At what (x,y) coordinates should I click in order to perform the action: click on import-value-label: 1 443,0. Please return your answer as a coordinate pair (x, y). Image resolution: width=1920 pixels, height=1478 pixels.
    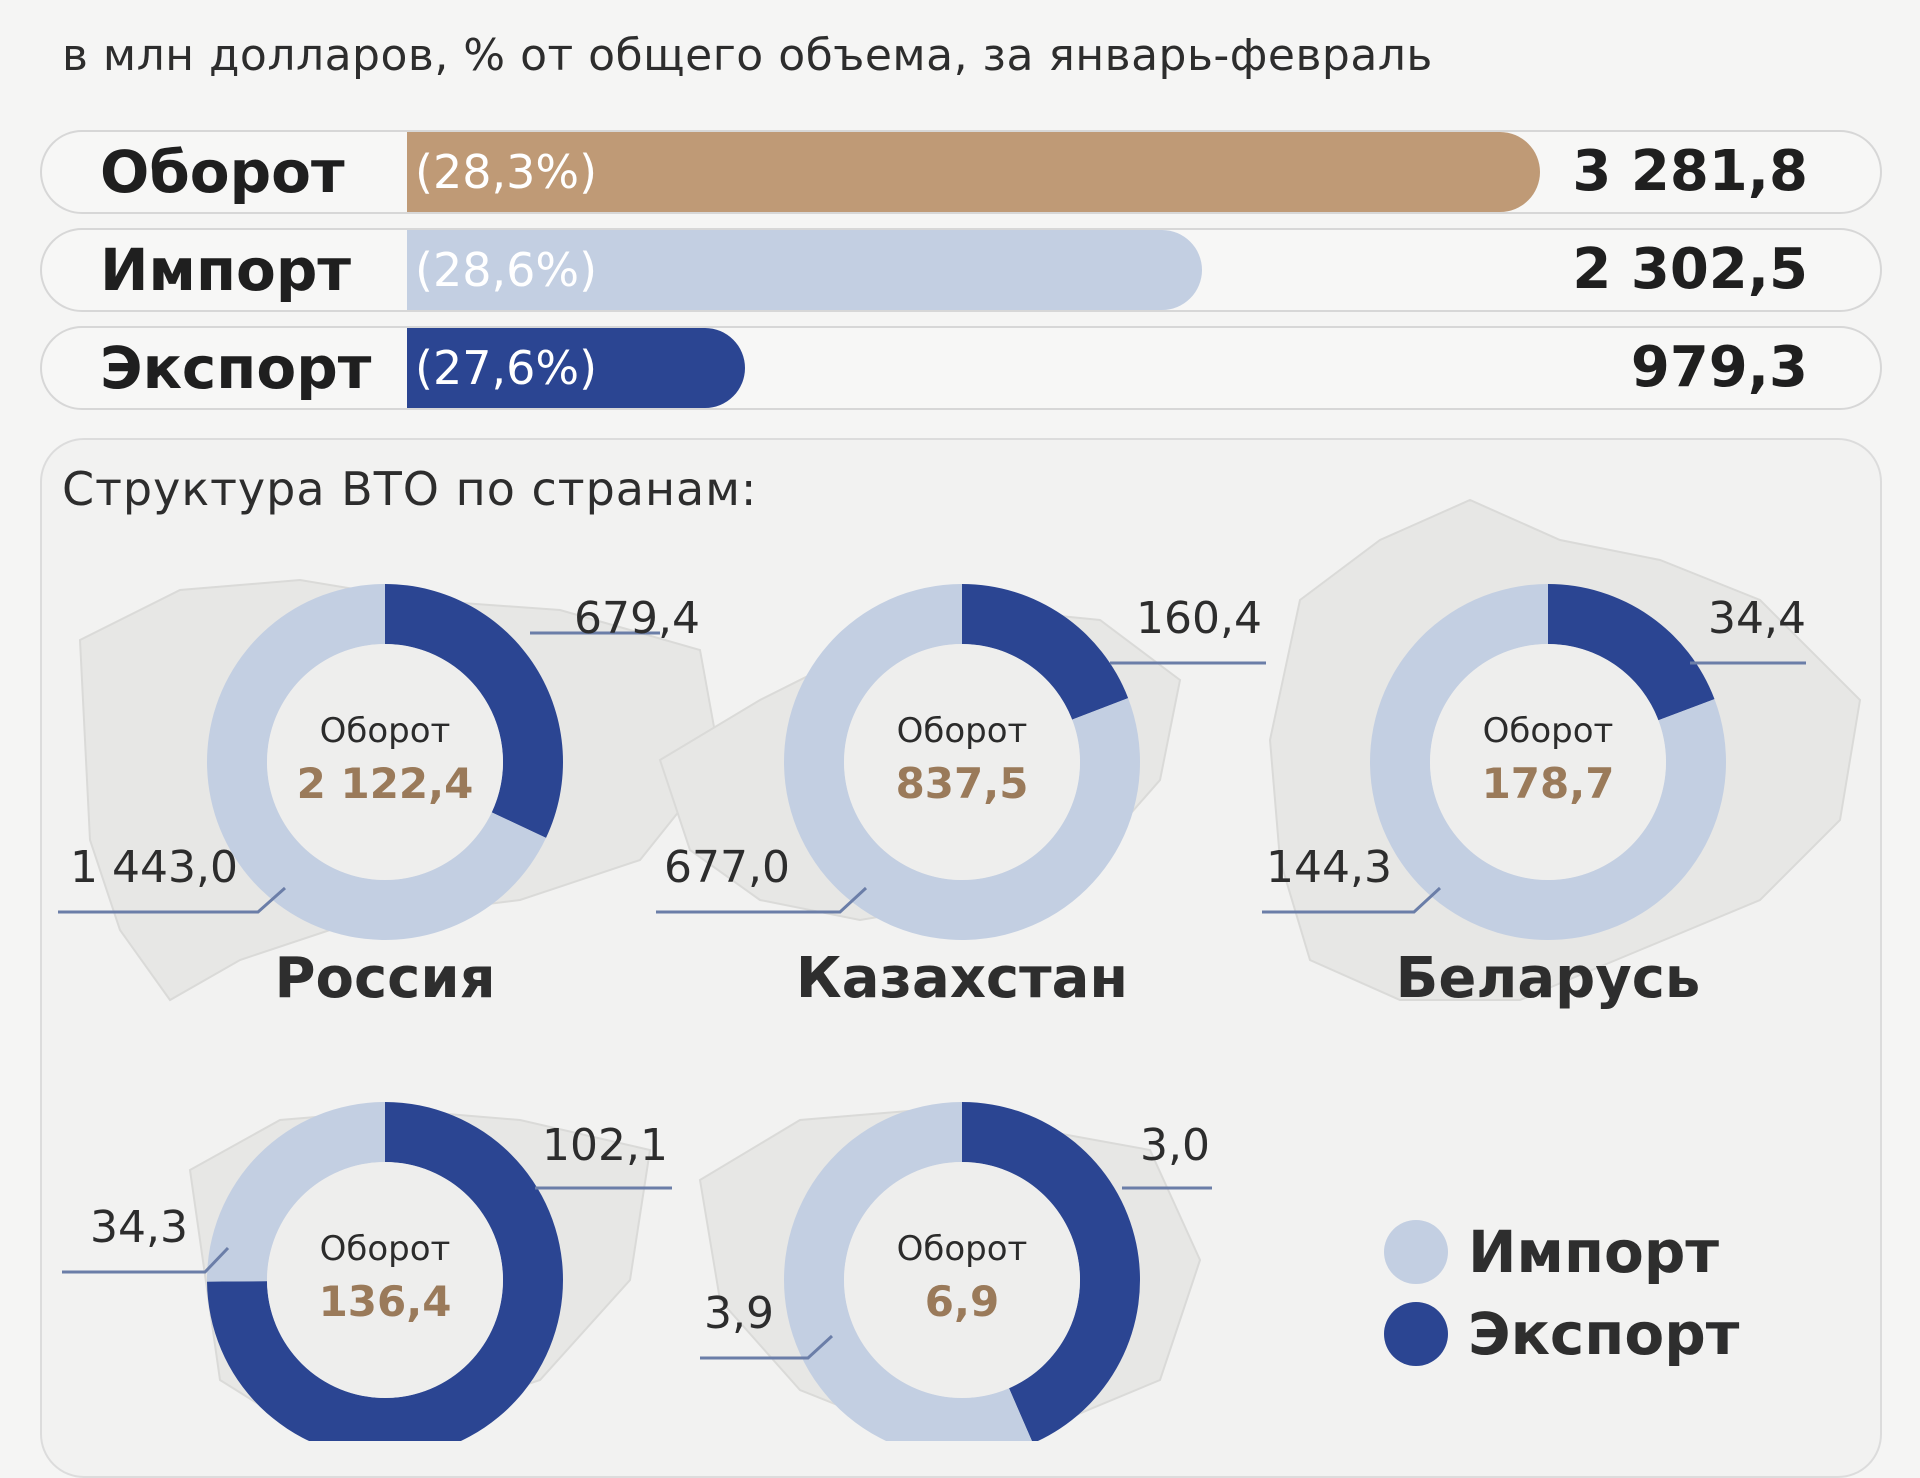
    Looking at the image, I should click on (154, 867).